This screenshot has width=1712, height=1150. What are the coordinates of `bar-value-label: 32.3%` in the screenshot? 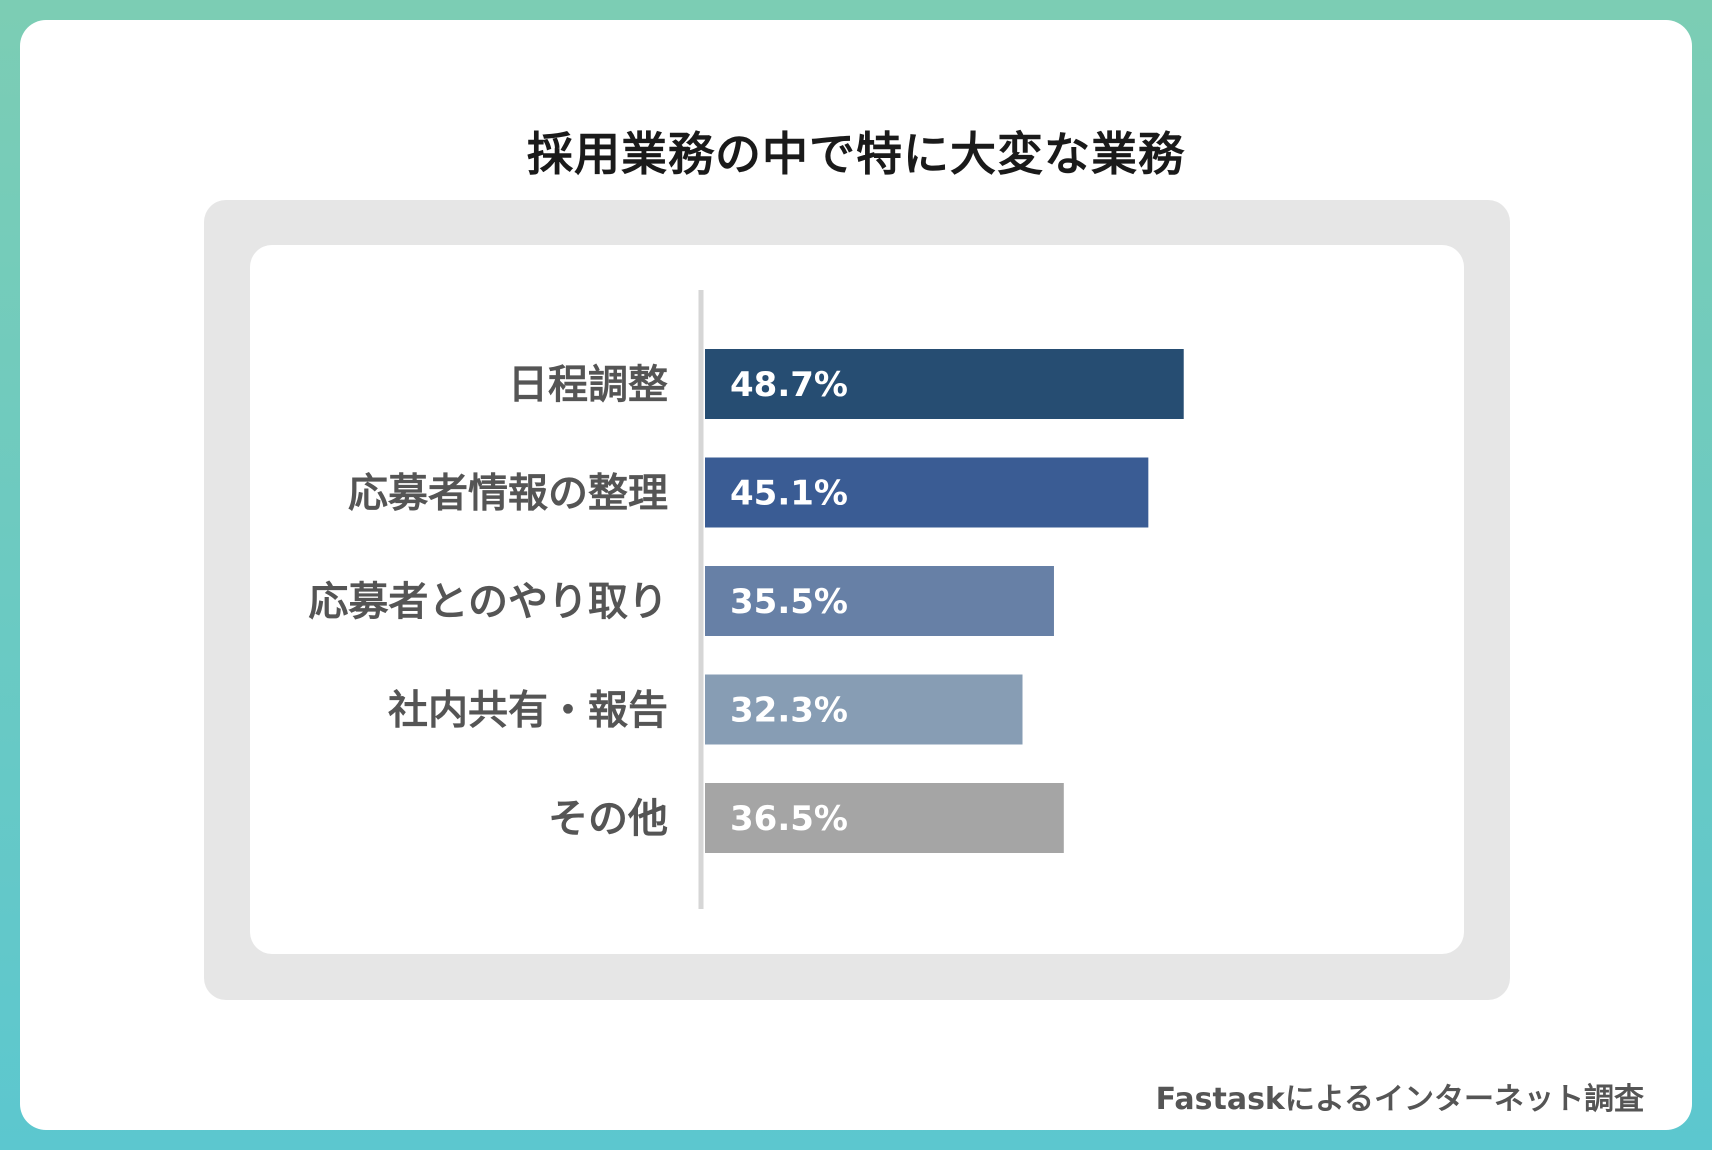 It's located at (789, 711).